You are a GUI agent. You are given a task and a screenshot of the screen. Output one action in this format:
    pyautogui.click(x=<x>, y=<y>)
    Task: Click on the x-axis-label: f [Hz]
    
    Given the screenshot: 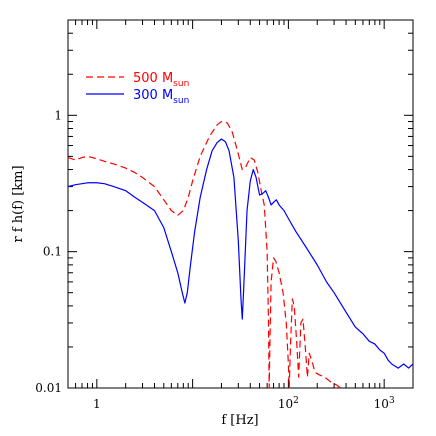 What is the action you would take?
    pyautogui.click(x=239, y=420)
    